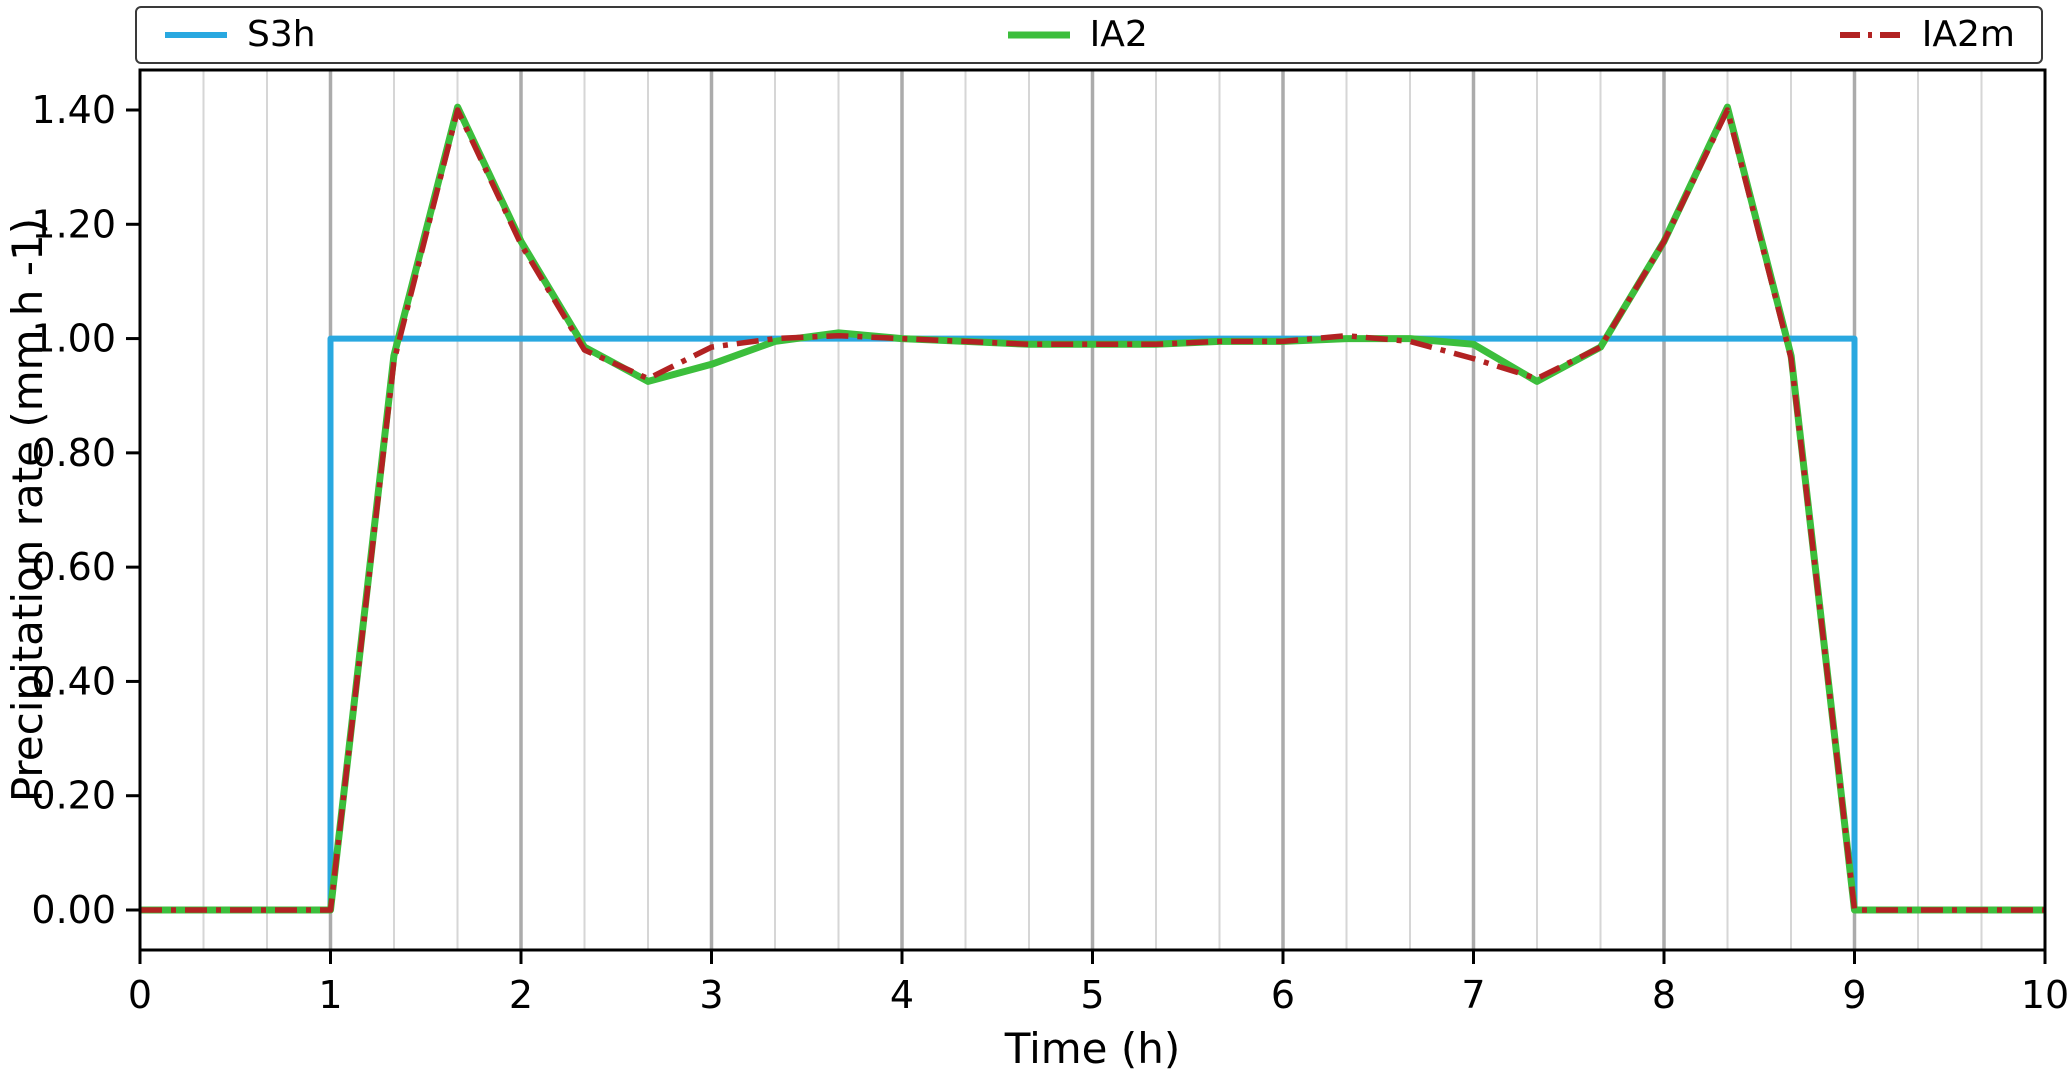 Image resolution: width=2067 pixels, height=1070 pixels. Describe the element at coordinates (281, 34) in the screenshot. I see `legend-label-s3h: S3h` at that location.